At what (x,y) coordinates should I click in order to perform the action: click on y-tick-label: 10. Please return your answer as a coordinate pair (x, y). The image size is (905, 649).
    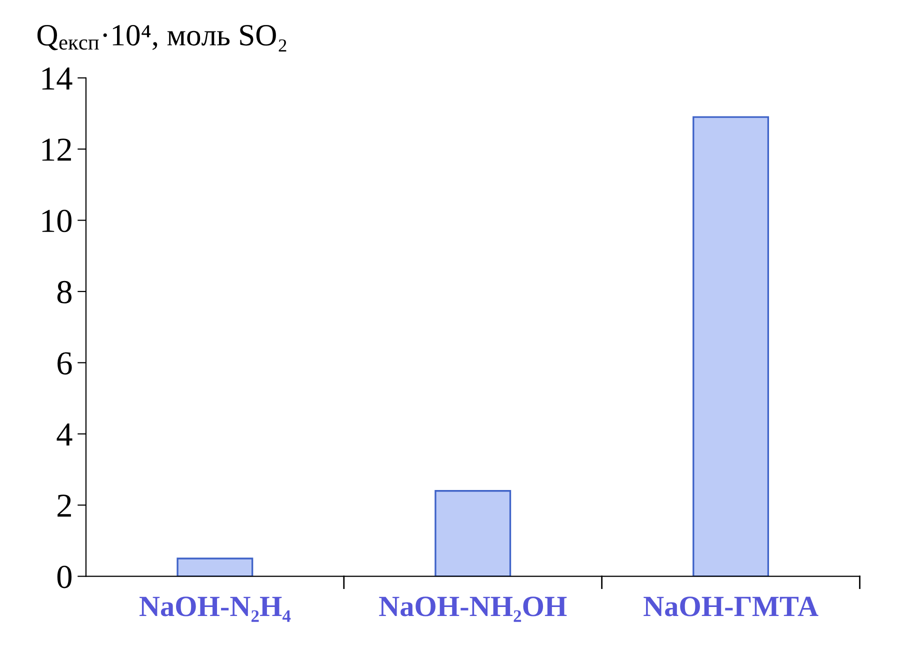
    Looking at the image, I should click on (57, 221).